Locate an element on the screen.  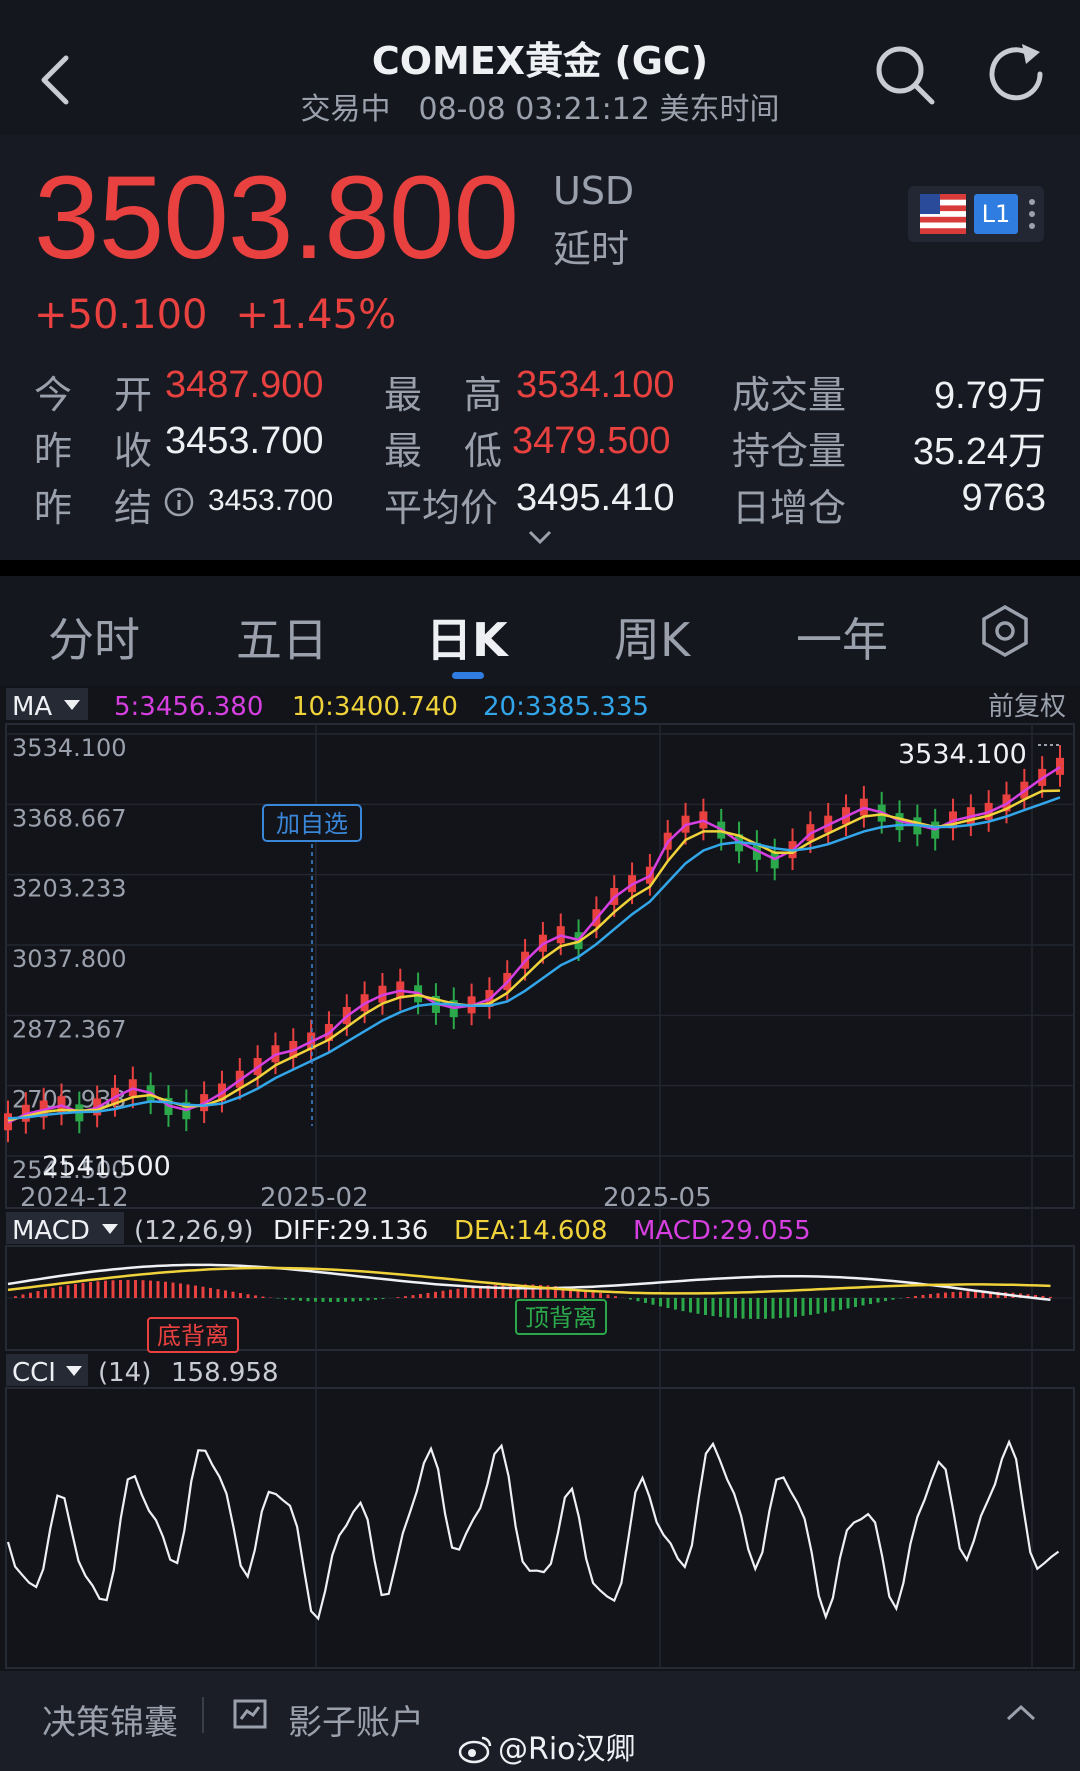
price-tick-label: 2541.500 is located at coordinates (69, 1170).